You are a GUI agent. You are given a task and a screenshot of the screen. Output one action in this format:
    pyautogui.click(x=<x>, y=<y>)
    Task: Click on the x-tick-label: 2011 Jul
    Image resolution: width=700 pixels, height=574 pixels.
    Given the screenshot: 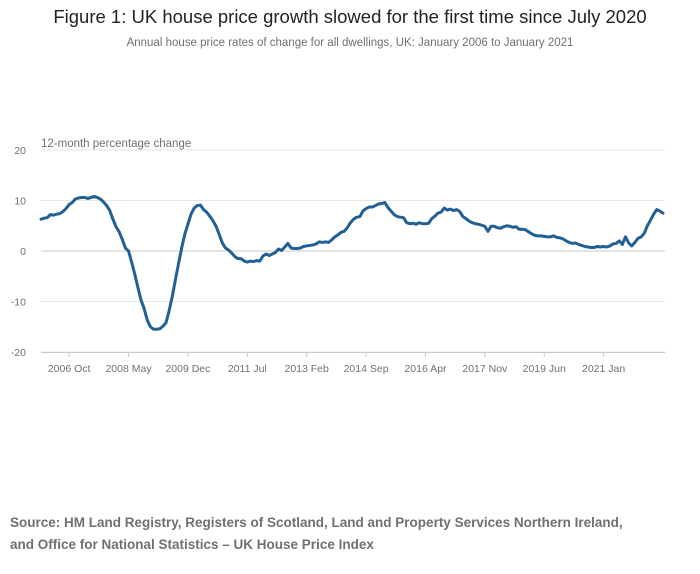 What is the action you would take?
    pyautogui.click(x=247, y=369)
    